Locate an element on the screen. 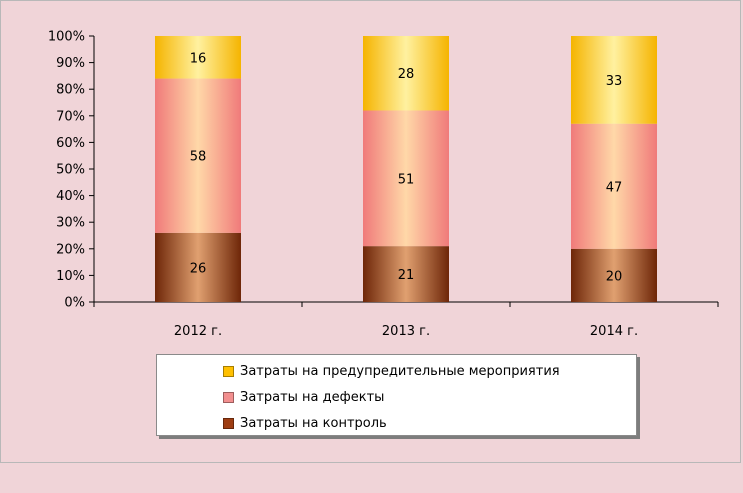 The width and height of the screenshot is (743, 493). y-tick-label: 0% is located at coordinates (74, 303).